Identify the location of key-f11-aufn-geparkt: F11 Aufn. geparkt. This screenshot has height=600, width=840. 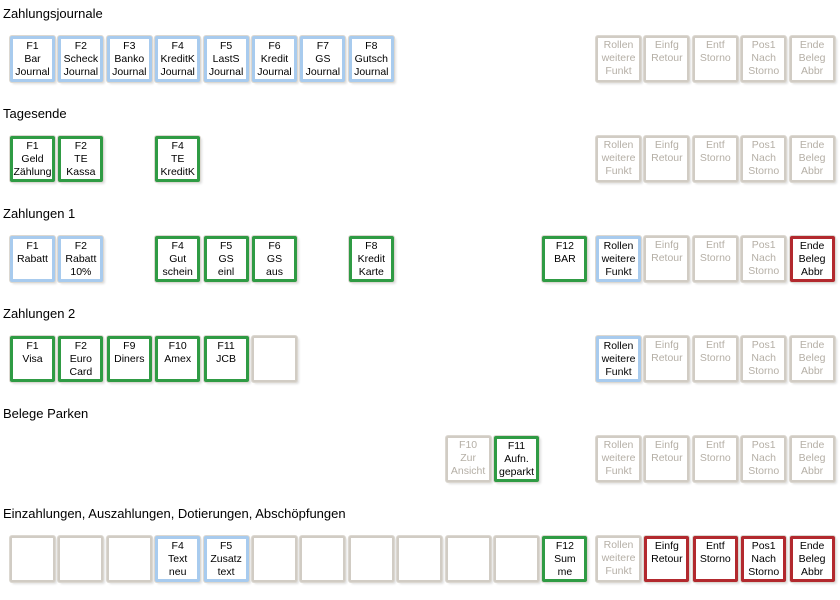
(516, 459).